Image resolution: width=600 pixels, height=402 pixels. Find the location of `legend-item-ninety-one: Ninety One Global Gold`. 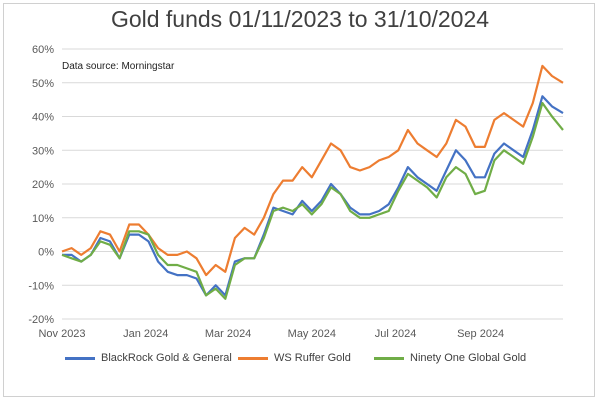

legend-item-ninety-one: Ninety One Global Gold is located at coordinates (450, 358).